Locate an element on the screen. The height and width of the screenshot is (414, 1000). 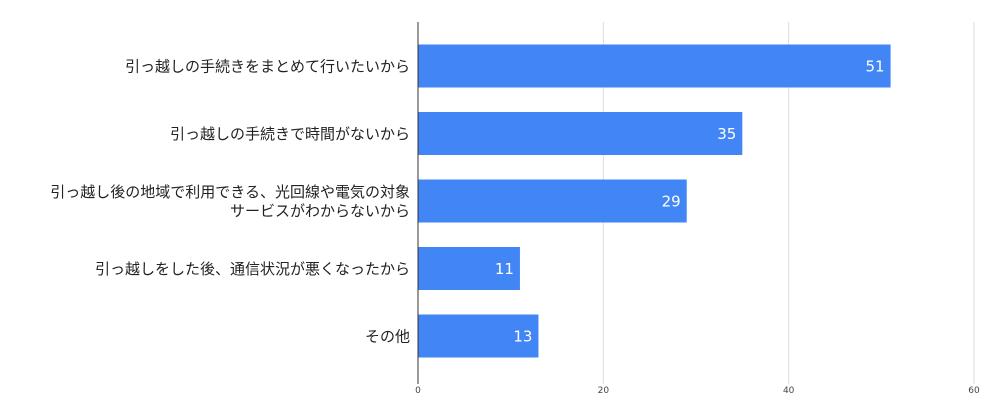
category-label: その他 is located at coordinates (387, 337).